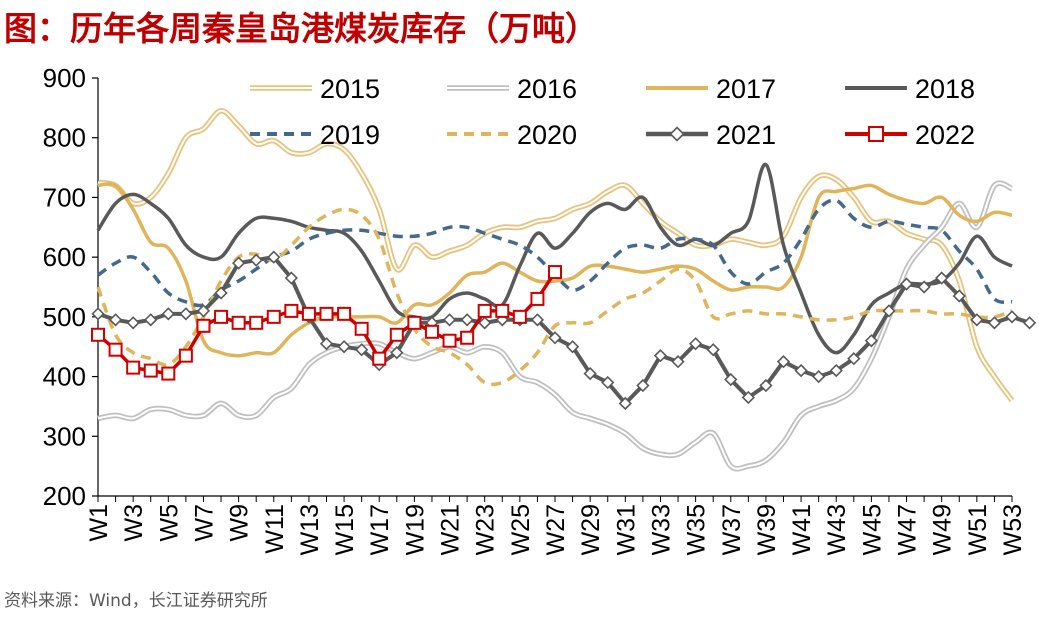  I want to click on legend-item-2016: 2016, so click(512, 89).